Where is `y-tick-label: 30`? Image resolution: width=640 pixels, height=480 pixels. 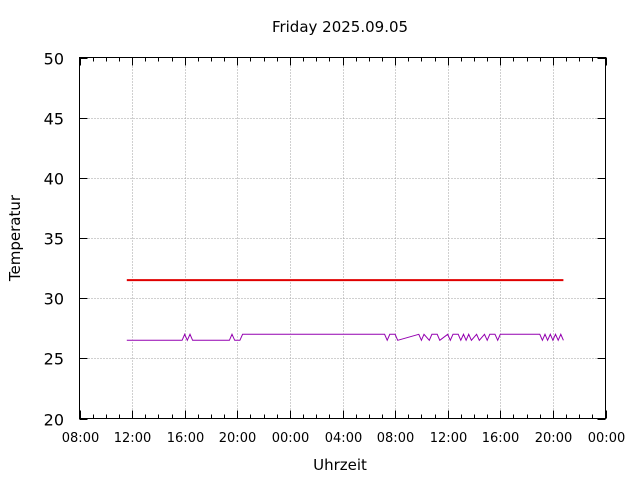 y-tick-label: 30 is located at coordinates (54, 299).